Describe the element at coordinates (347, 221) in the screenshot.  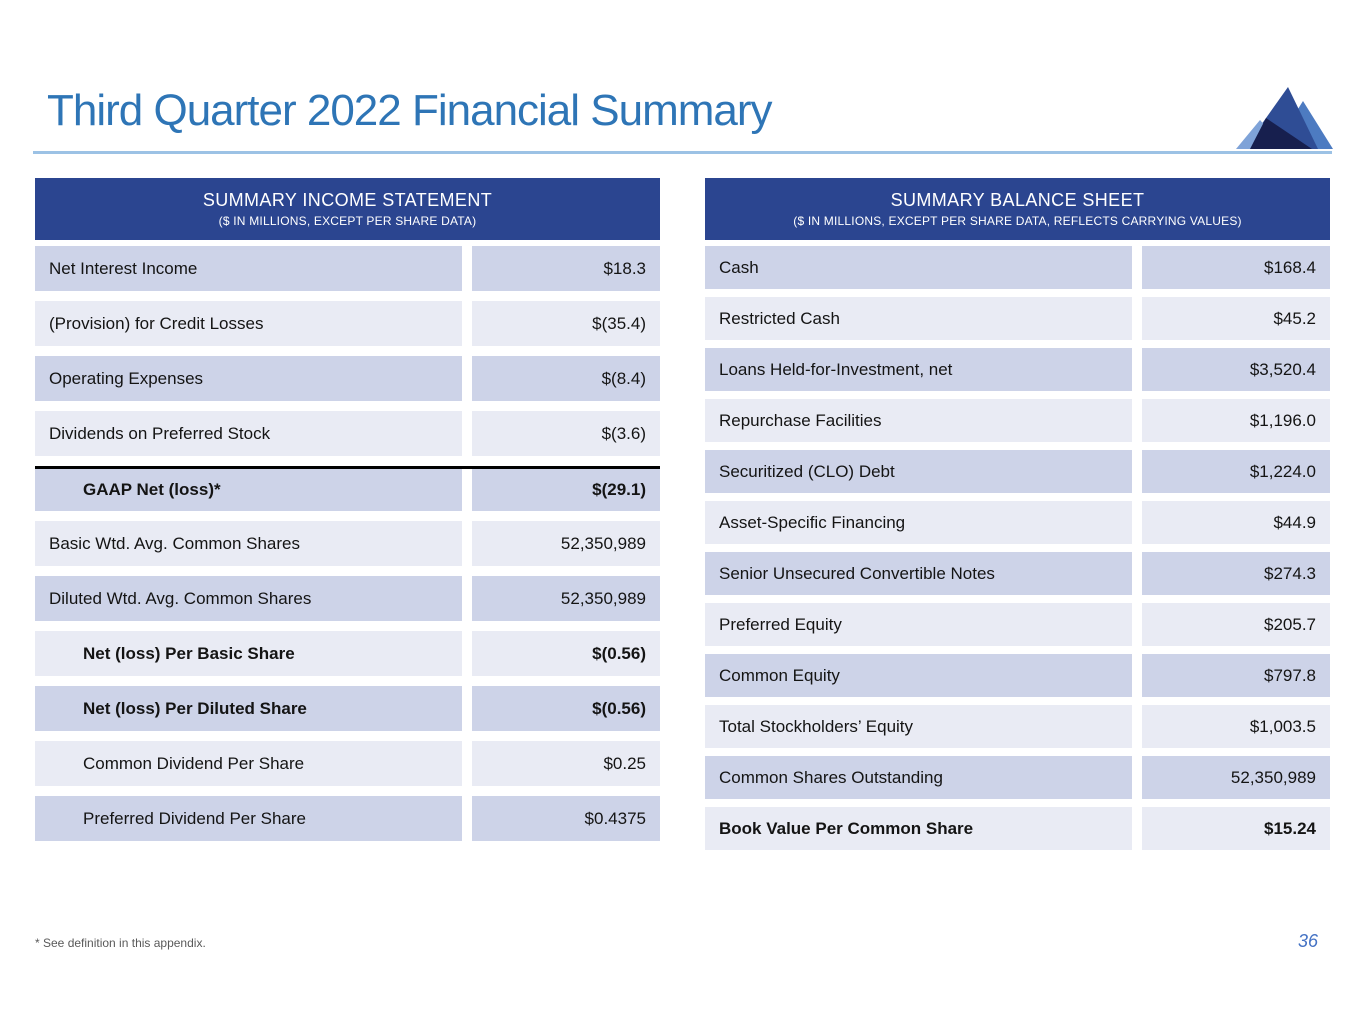
I see `table-subtitle: ($ IN MILLIONS, EXCEPT PER SHARE DATA)` at that location.